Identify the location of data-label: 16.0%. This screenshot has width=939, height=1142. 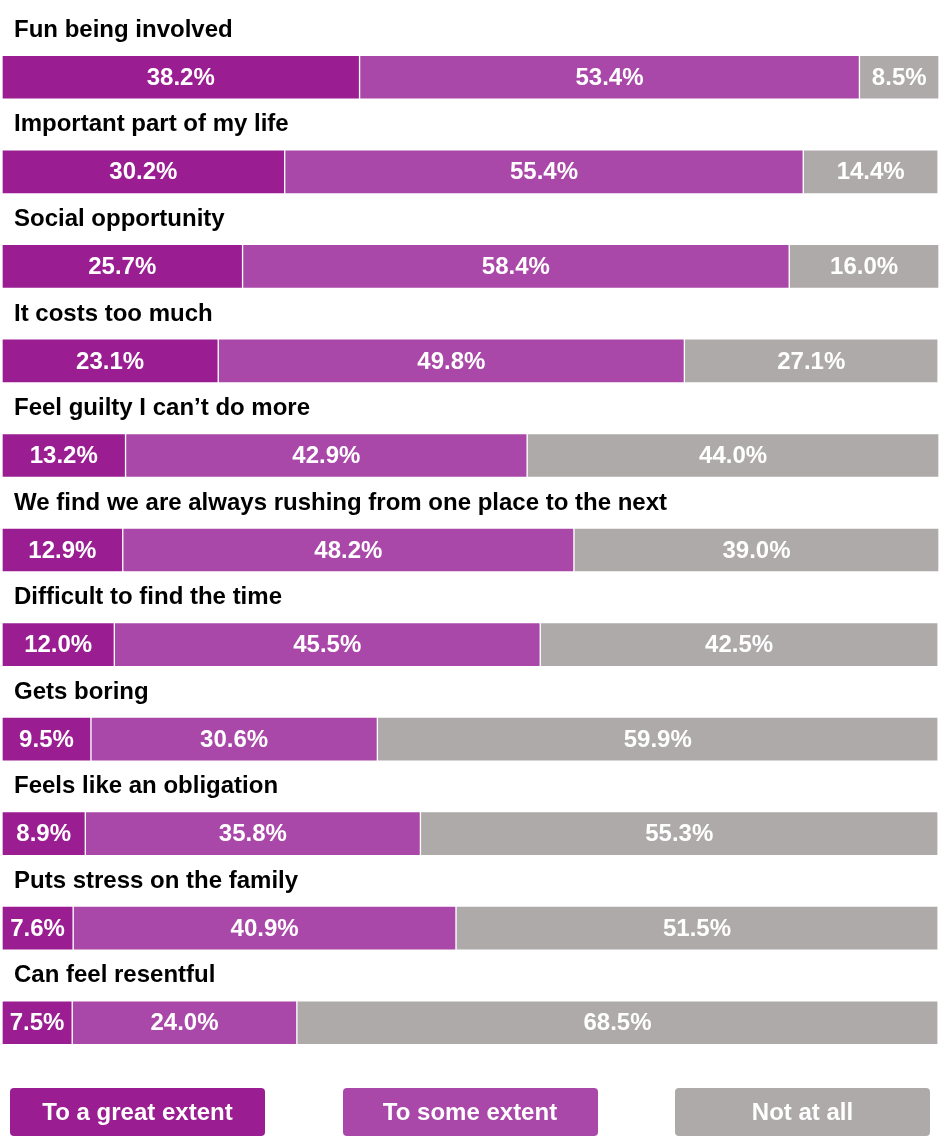
(864, 265).